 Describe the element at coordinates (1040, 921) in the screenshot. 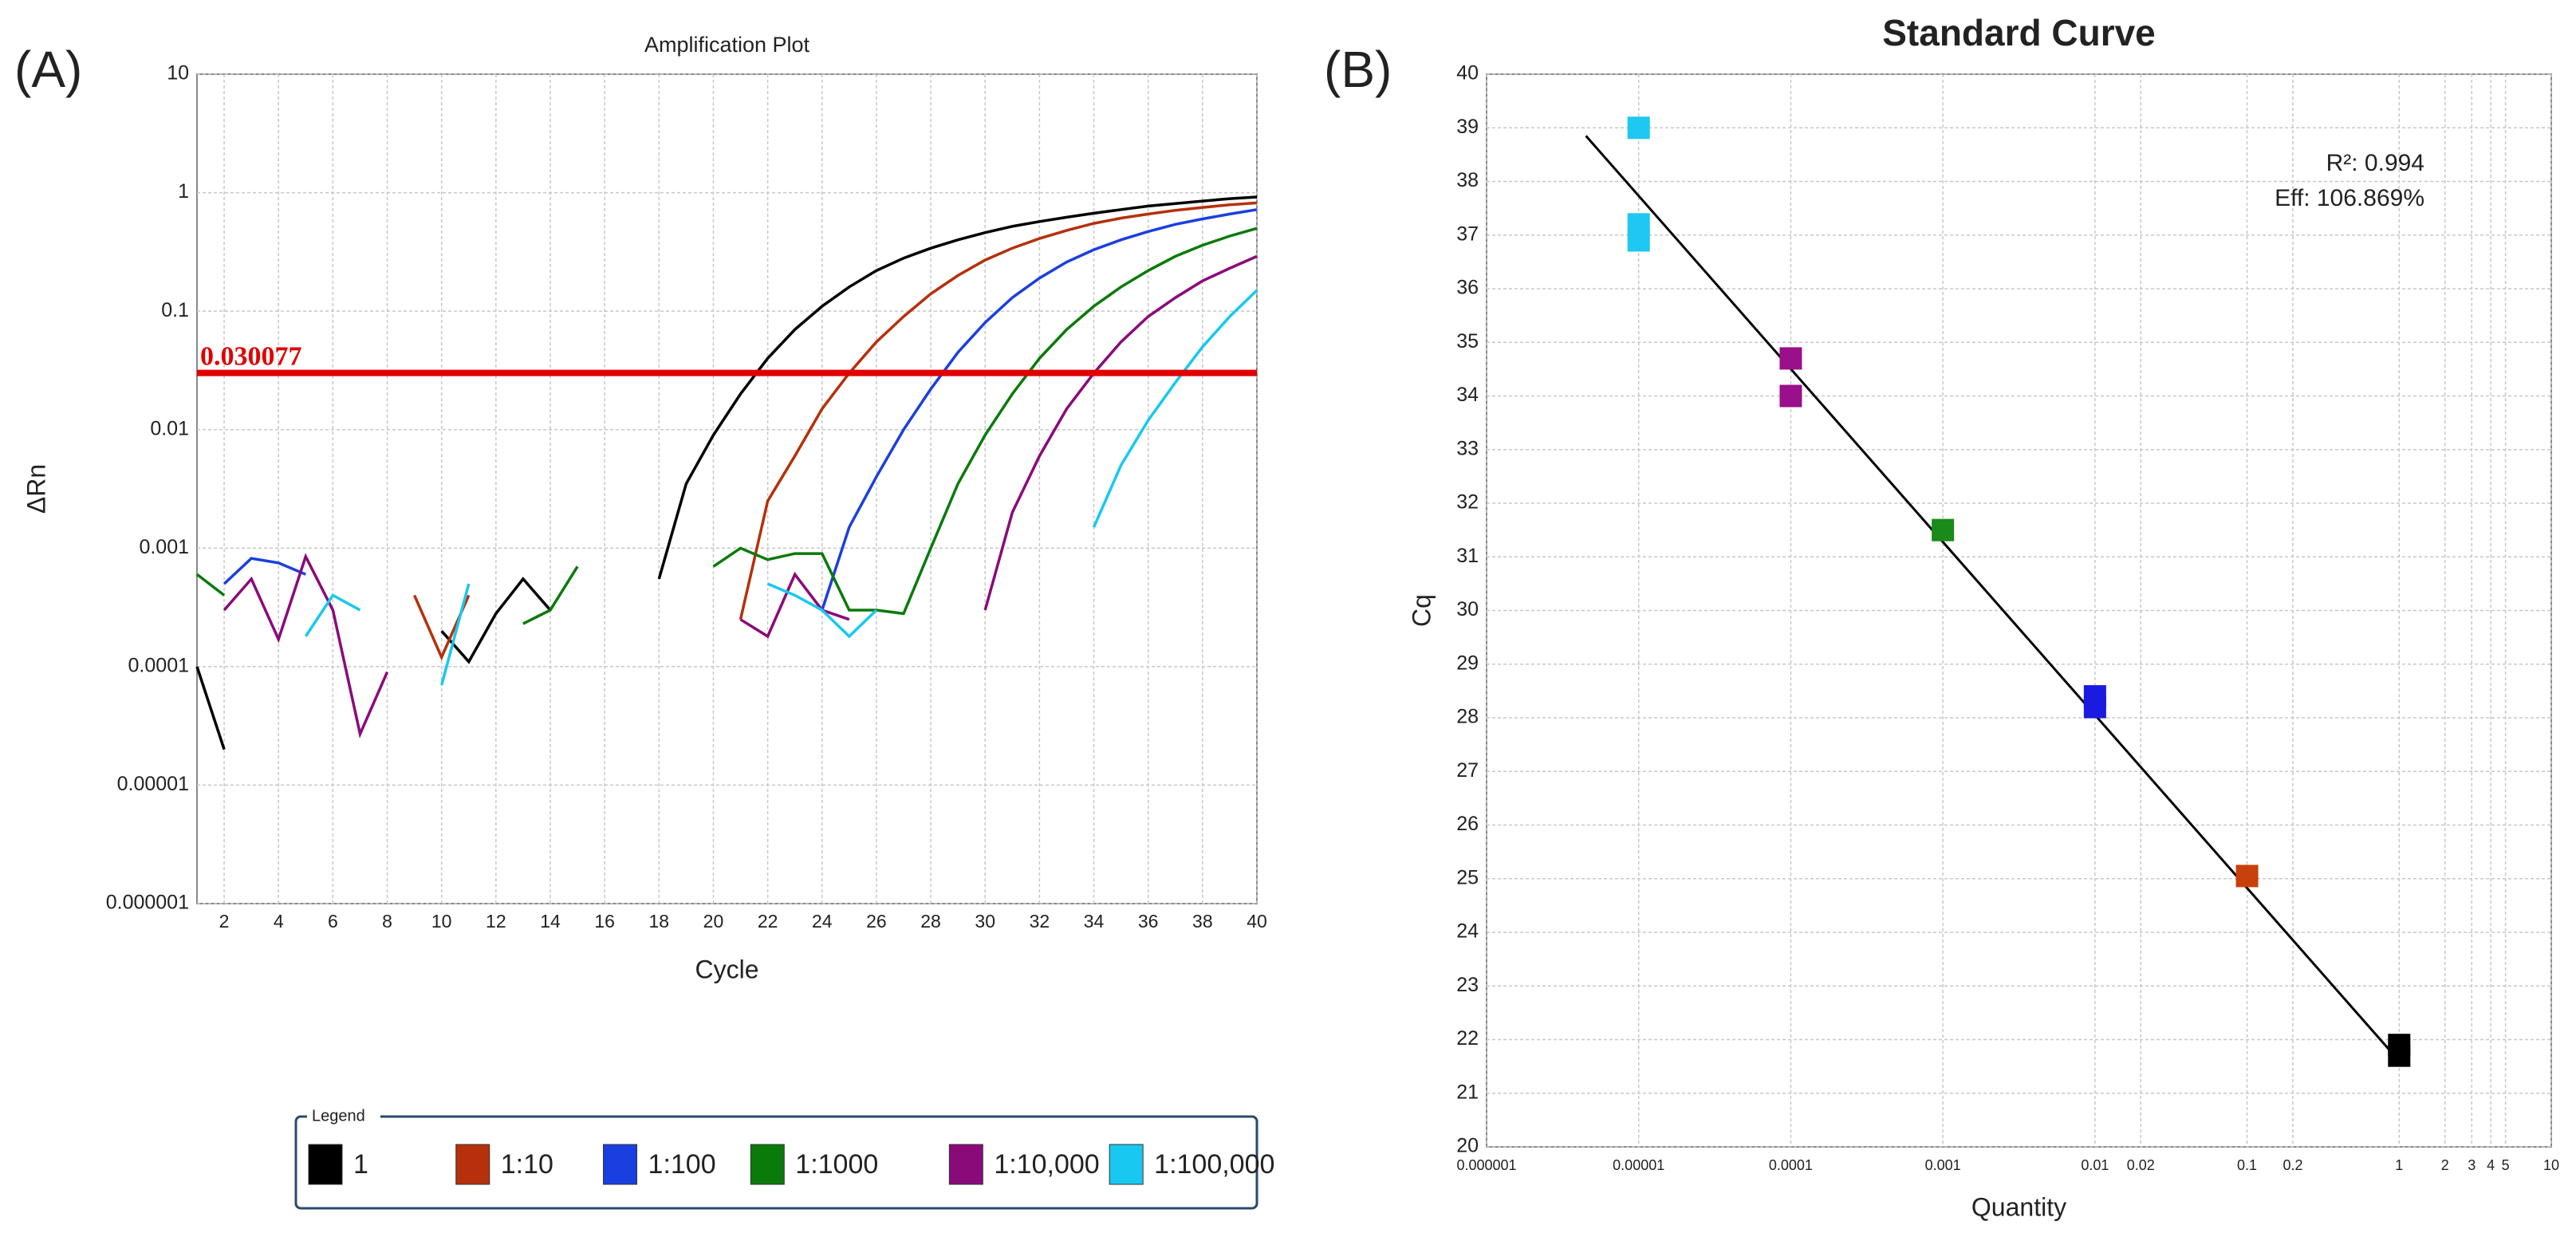

I see `x-tick-label: 32` at that location.